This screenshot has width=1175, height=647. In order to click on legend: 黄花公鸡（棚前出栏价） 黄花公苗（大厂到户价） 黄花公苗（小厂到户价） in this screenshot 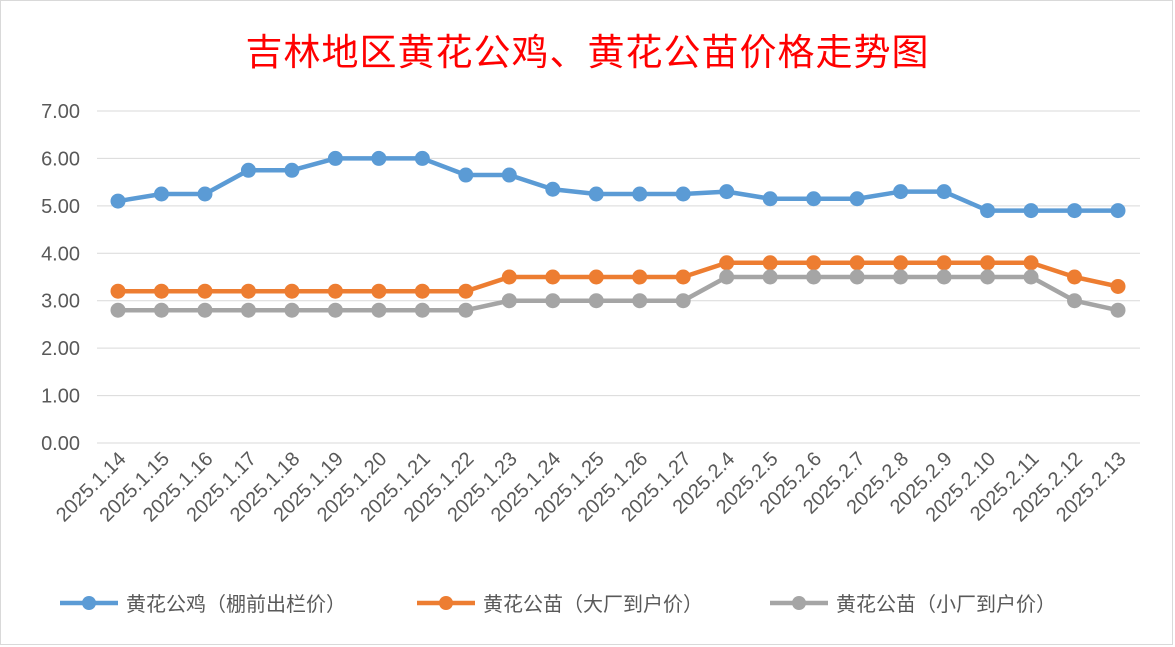, I will do `click(558, 604)`.